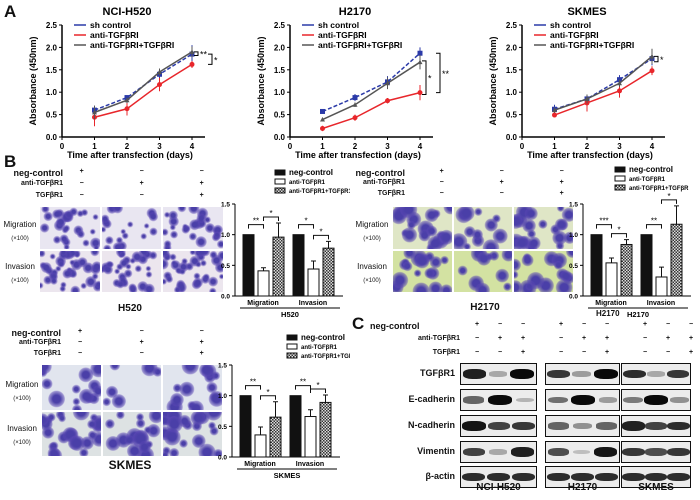 The height and width of the screenshot is (500, 700). Describe the element at coordinates (280, 47) in the screenshot. I see `y-tick-label: 2.0` at that location.